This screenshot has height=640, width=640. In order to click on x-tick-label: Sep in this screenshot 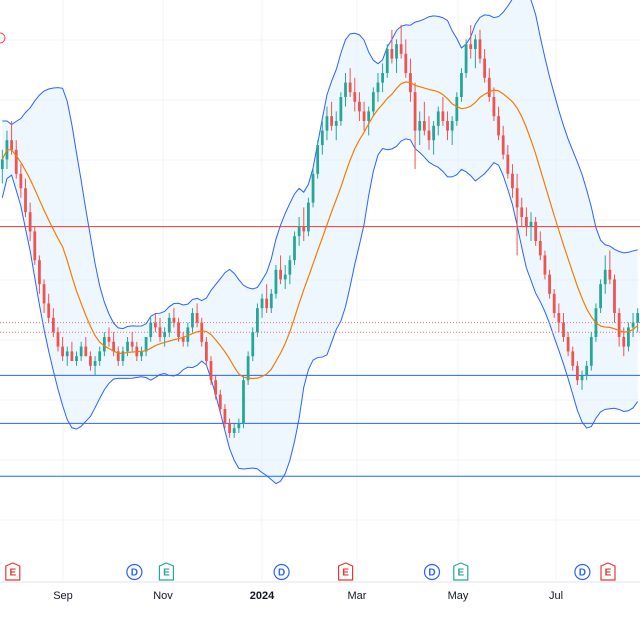, I will do `click(63, 596)`.